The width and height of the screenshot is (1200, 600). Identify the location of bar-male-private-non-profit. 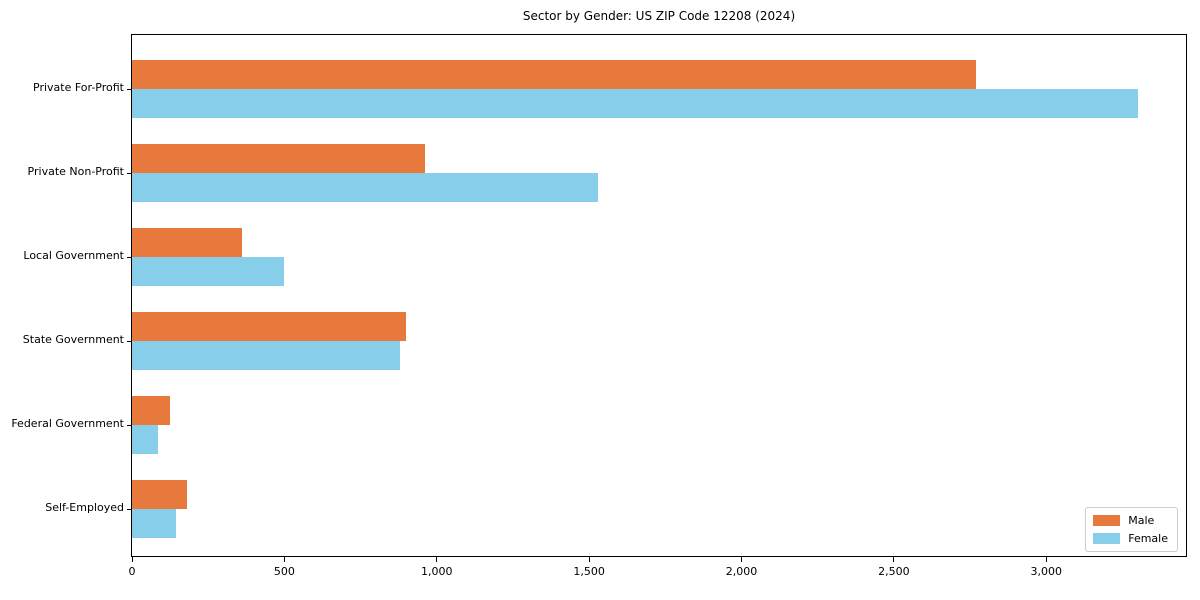
(278, 158).